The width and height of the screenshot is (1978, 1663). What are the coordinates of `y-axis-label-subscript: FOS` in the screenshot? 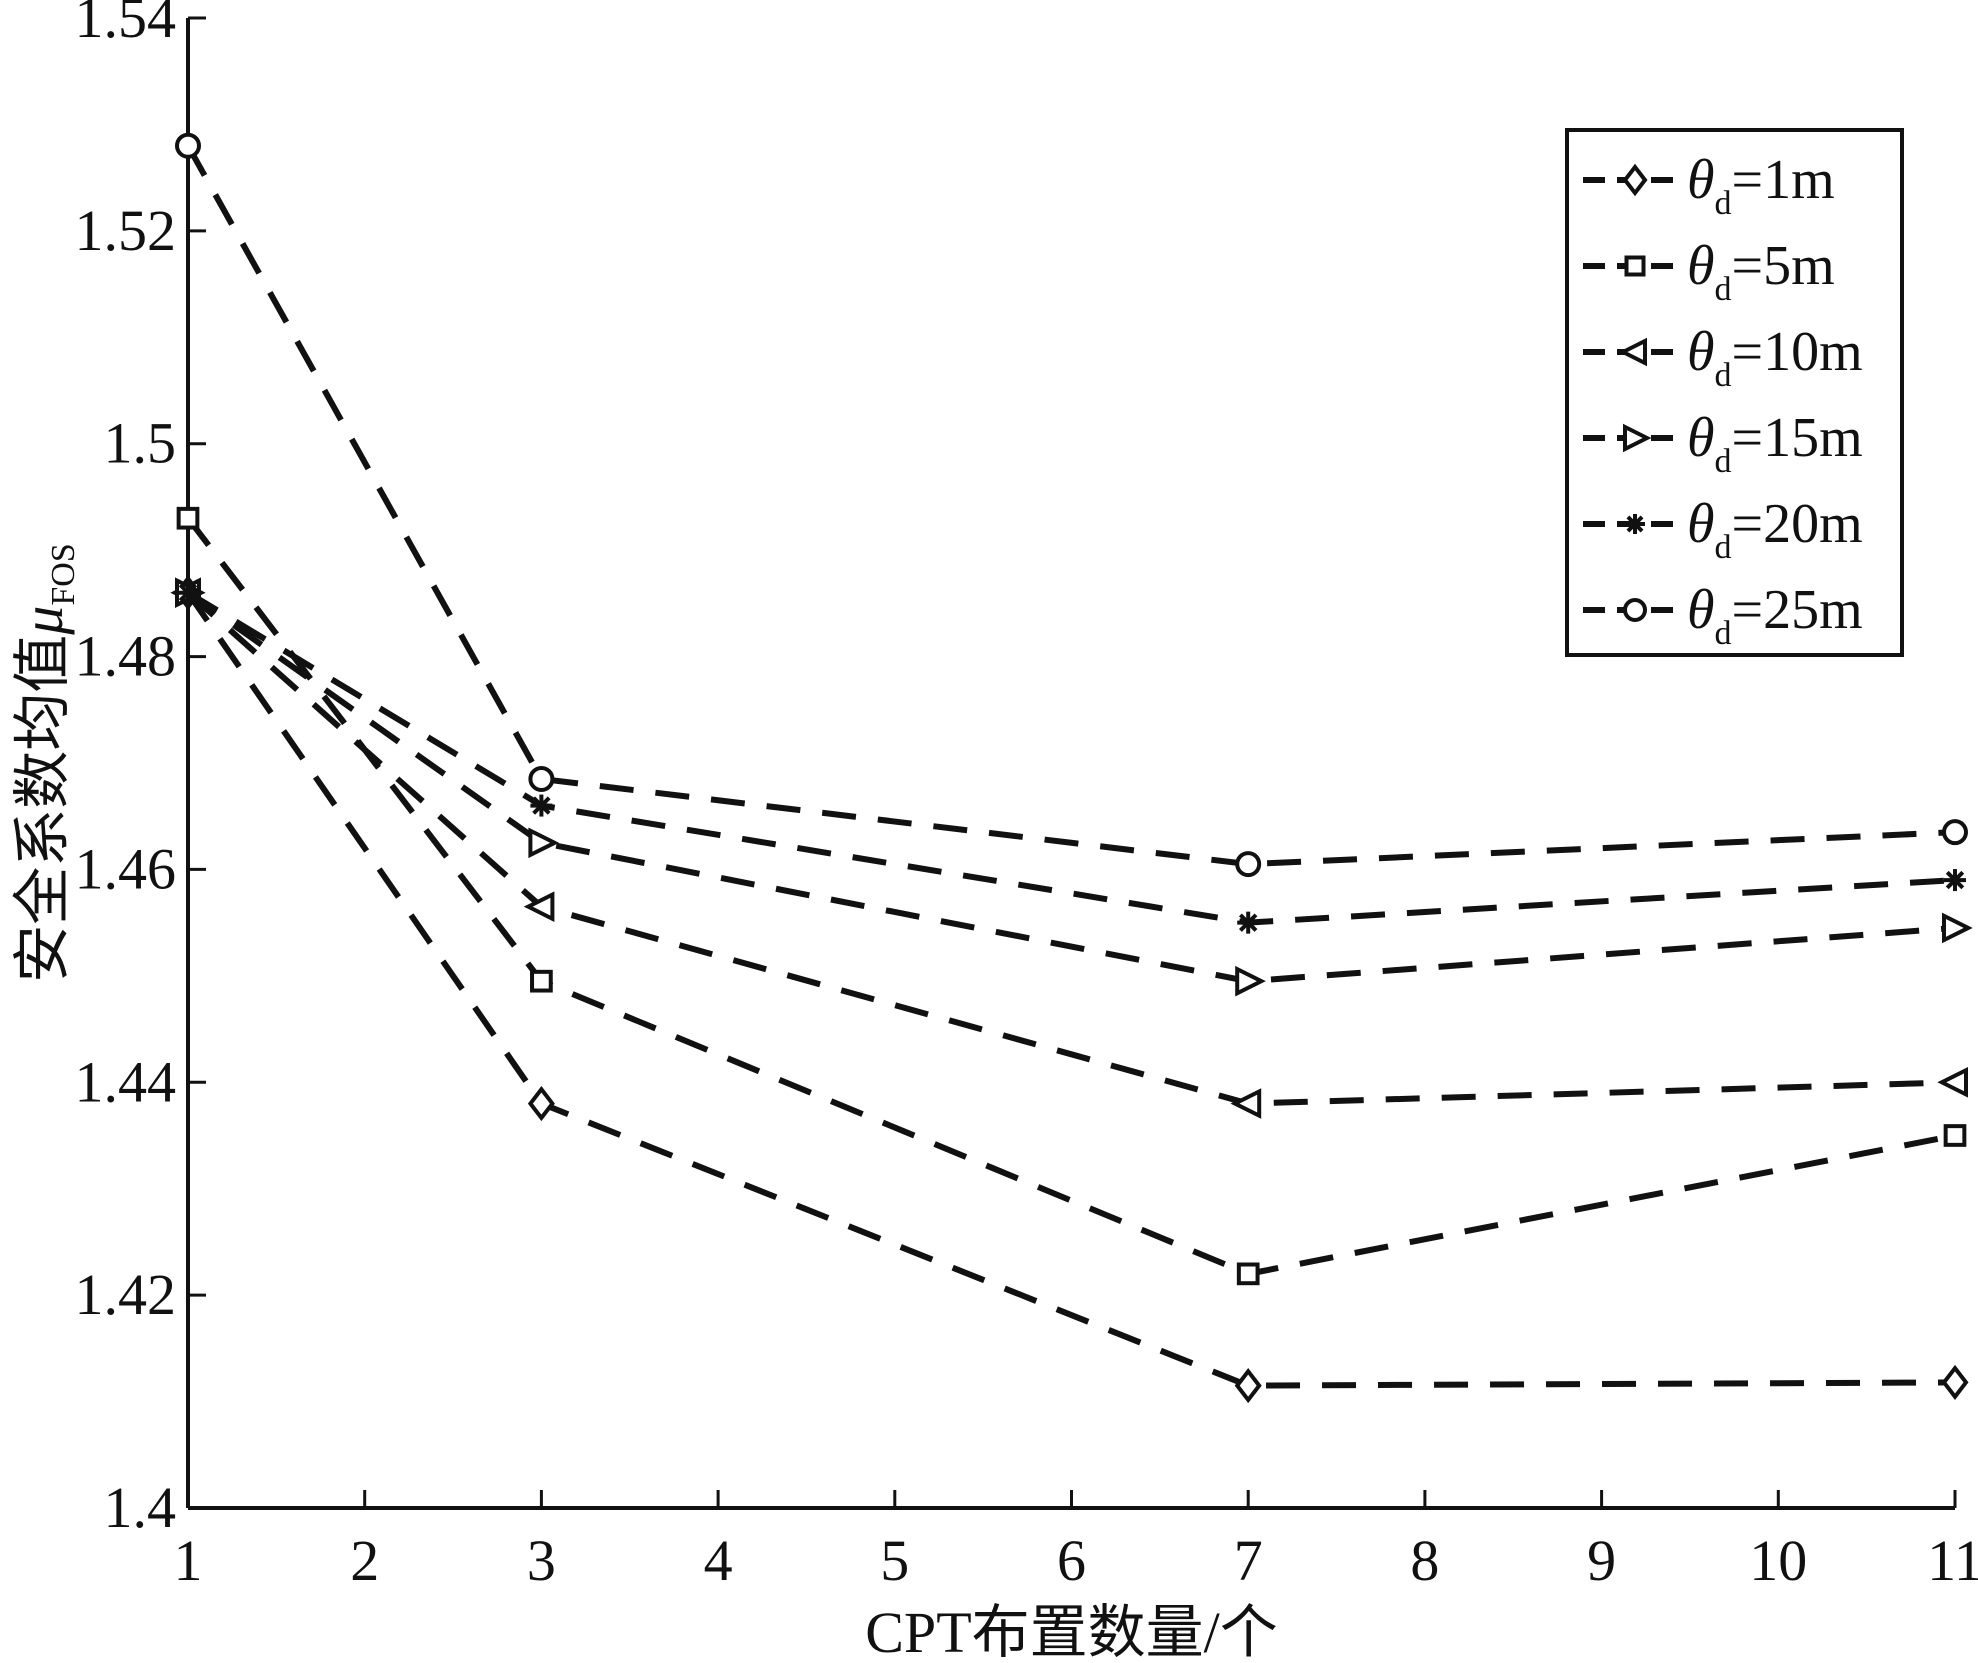 It's located at (63, 574).